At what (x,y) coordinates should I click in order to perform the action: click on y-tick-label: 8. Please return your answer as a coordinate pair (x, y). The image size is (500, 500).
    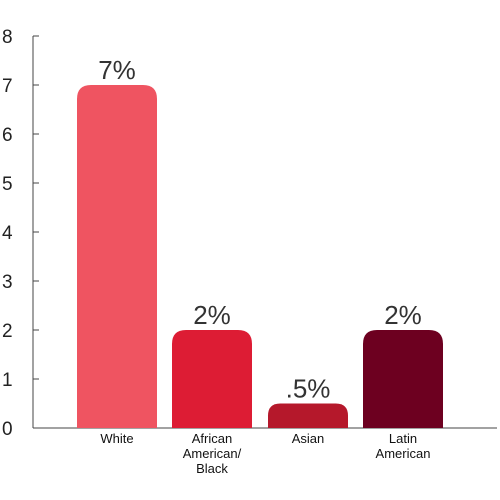
    Looking at the image, I should click on (7, 37).